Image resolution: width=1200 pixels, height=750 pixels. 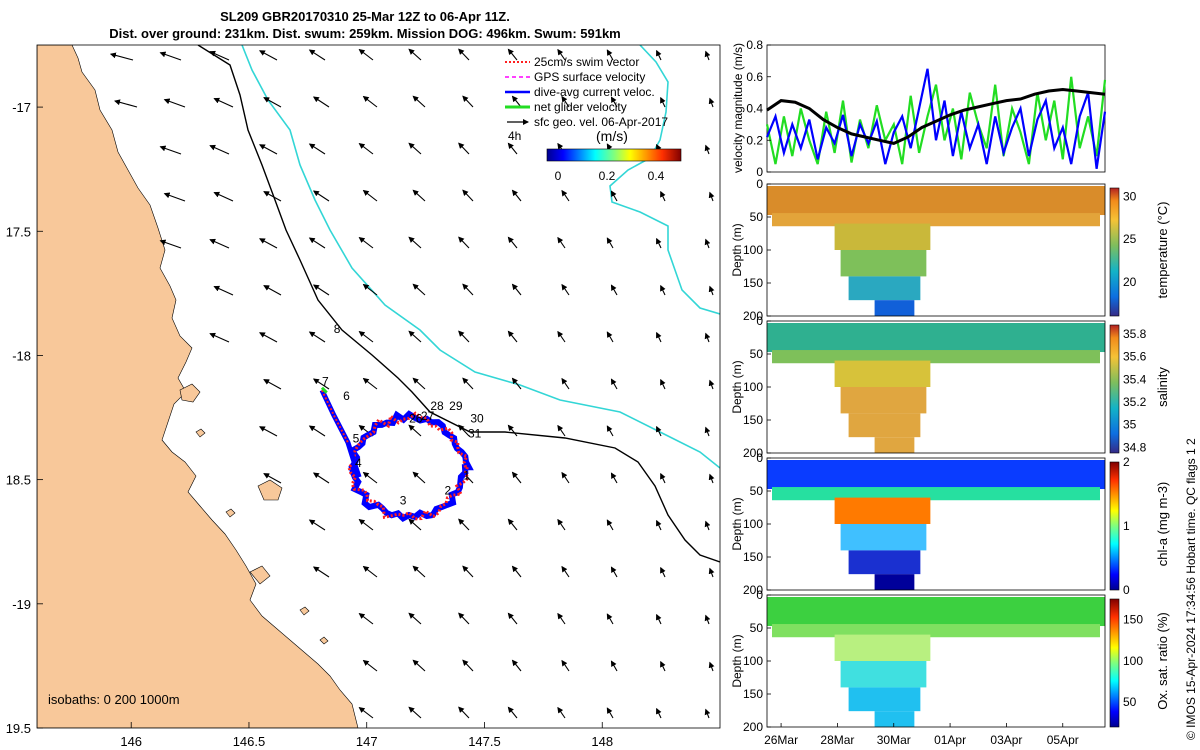 I want to click on day-label: 8, so click(x=337, y=329).